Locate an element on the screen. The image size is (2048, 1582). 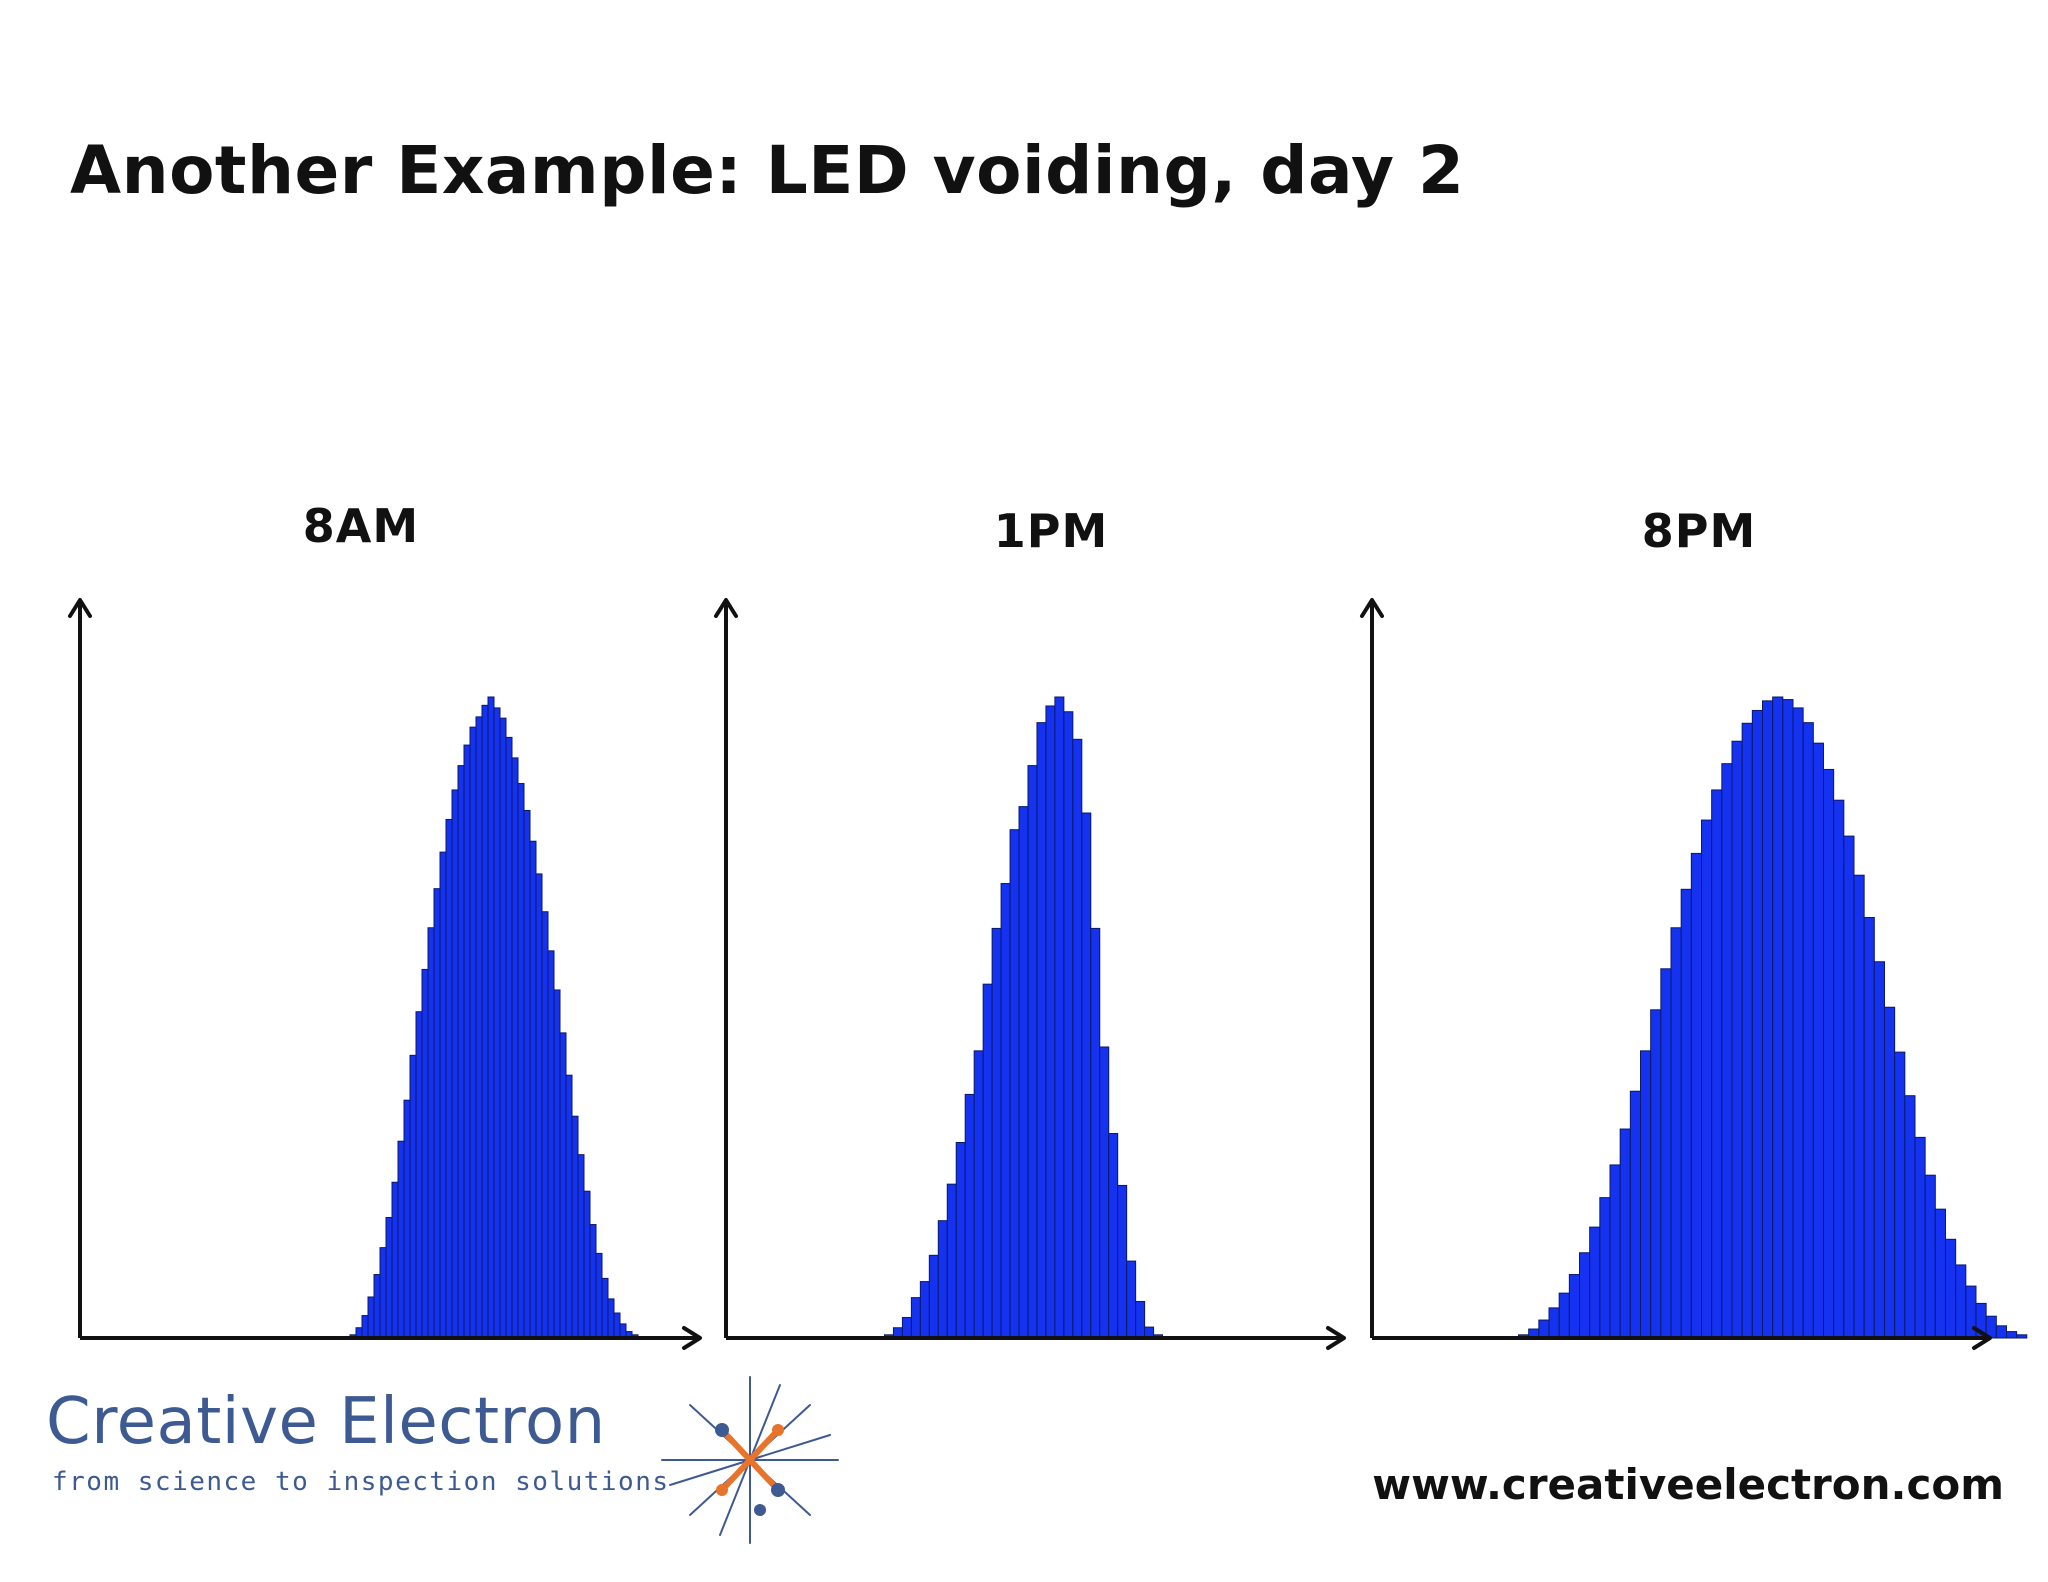
website-url: www.creativeelectron.com is located at coordinates (1688, 1484).